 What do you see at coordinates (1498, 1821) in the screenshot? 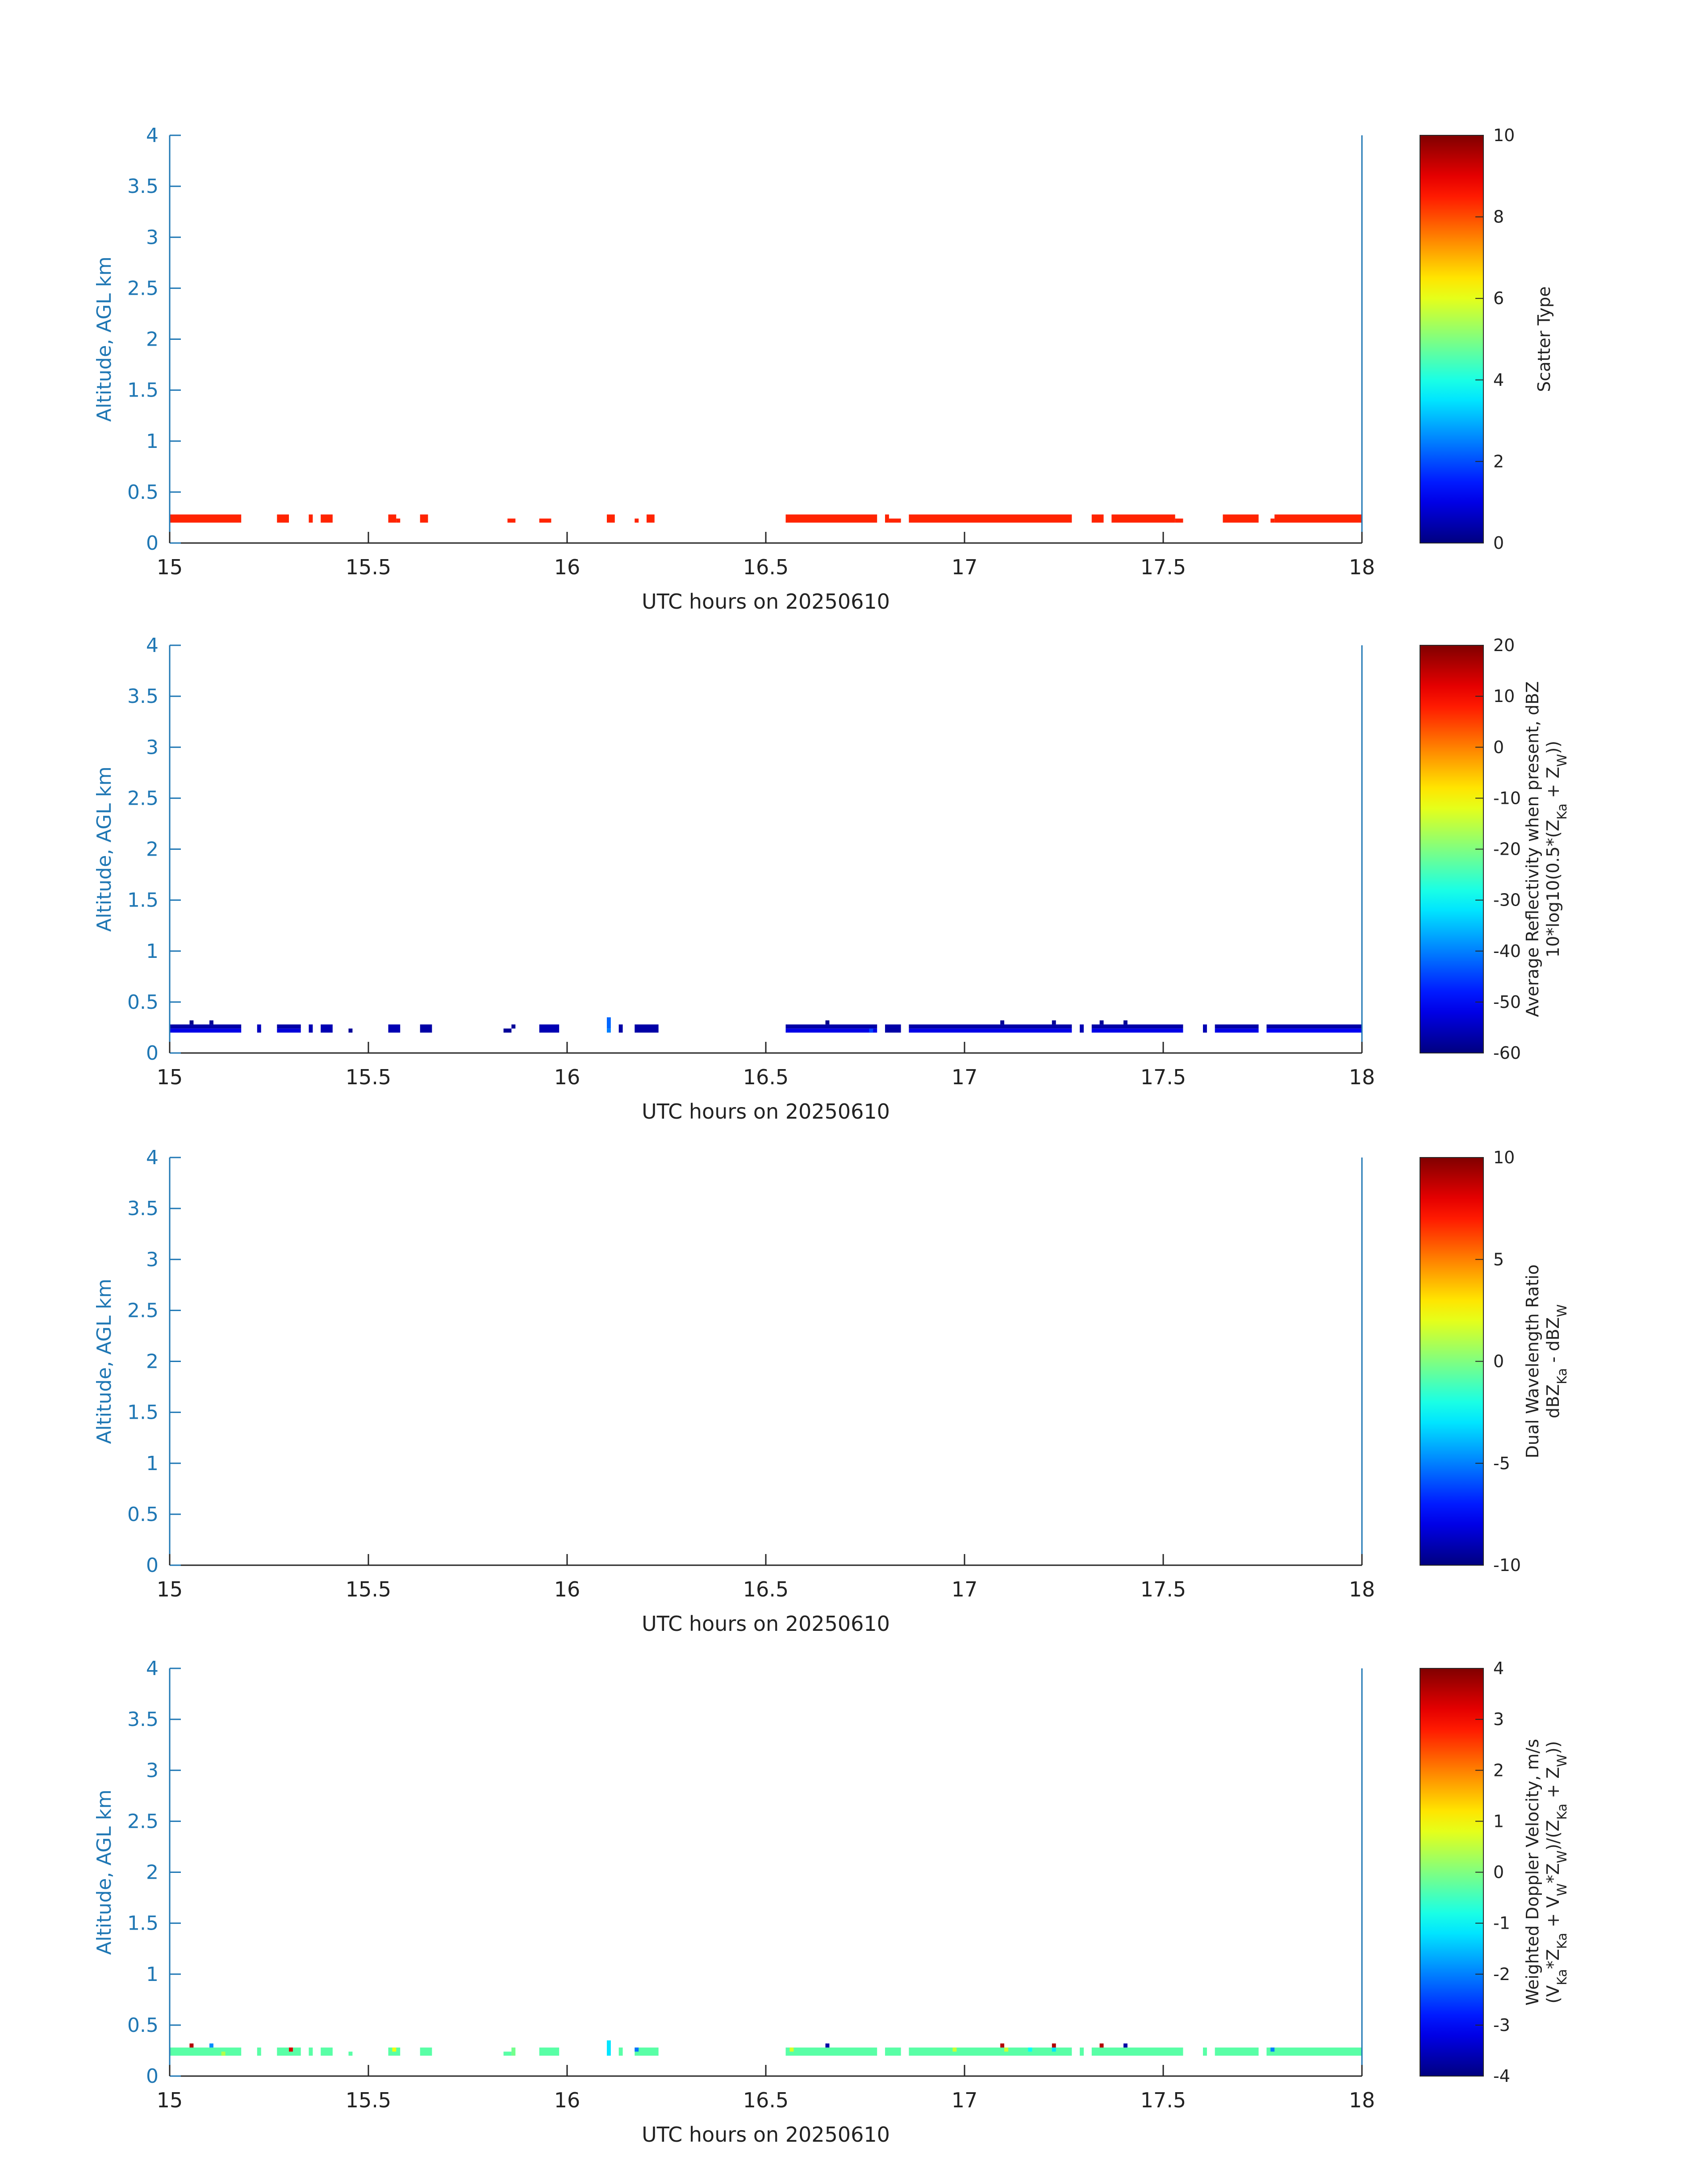
I see `colorbar-tick-label: 1` at bounding box center [1498, 1821].